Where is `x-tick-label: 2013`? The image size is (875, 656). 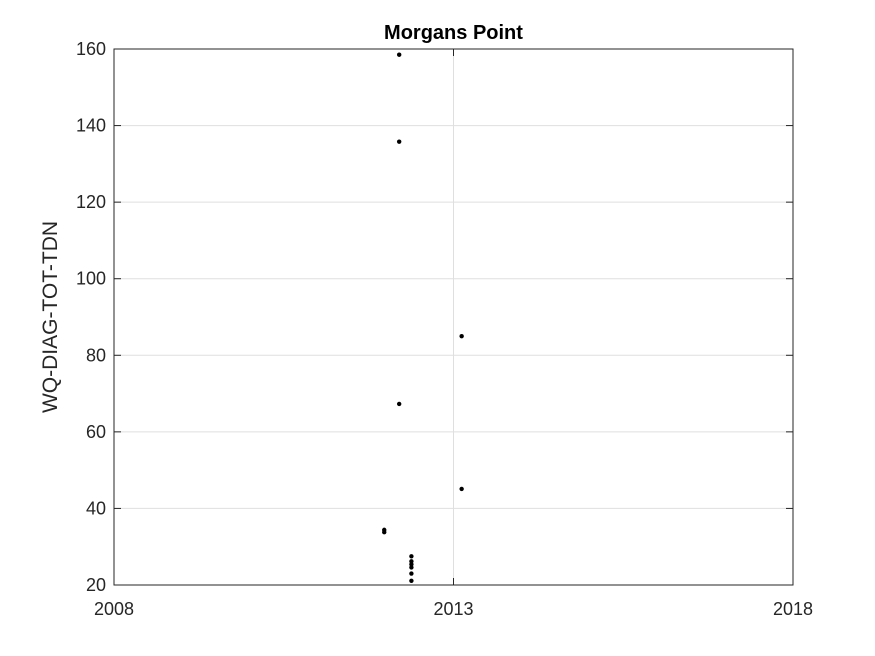 x-tick-label: 2013 is located at coordinates (453, 609).